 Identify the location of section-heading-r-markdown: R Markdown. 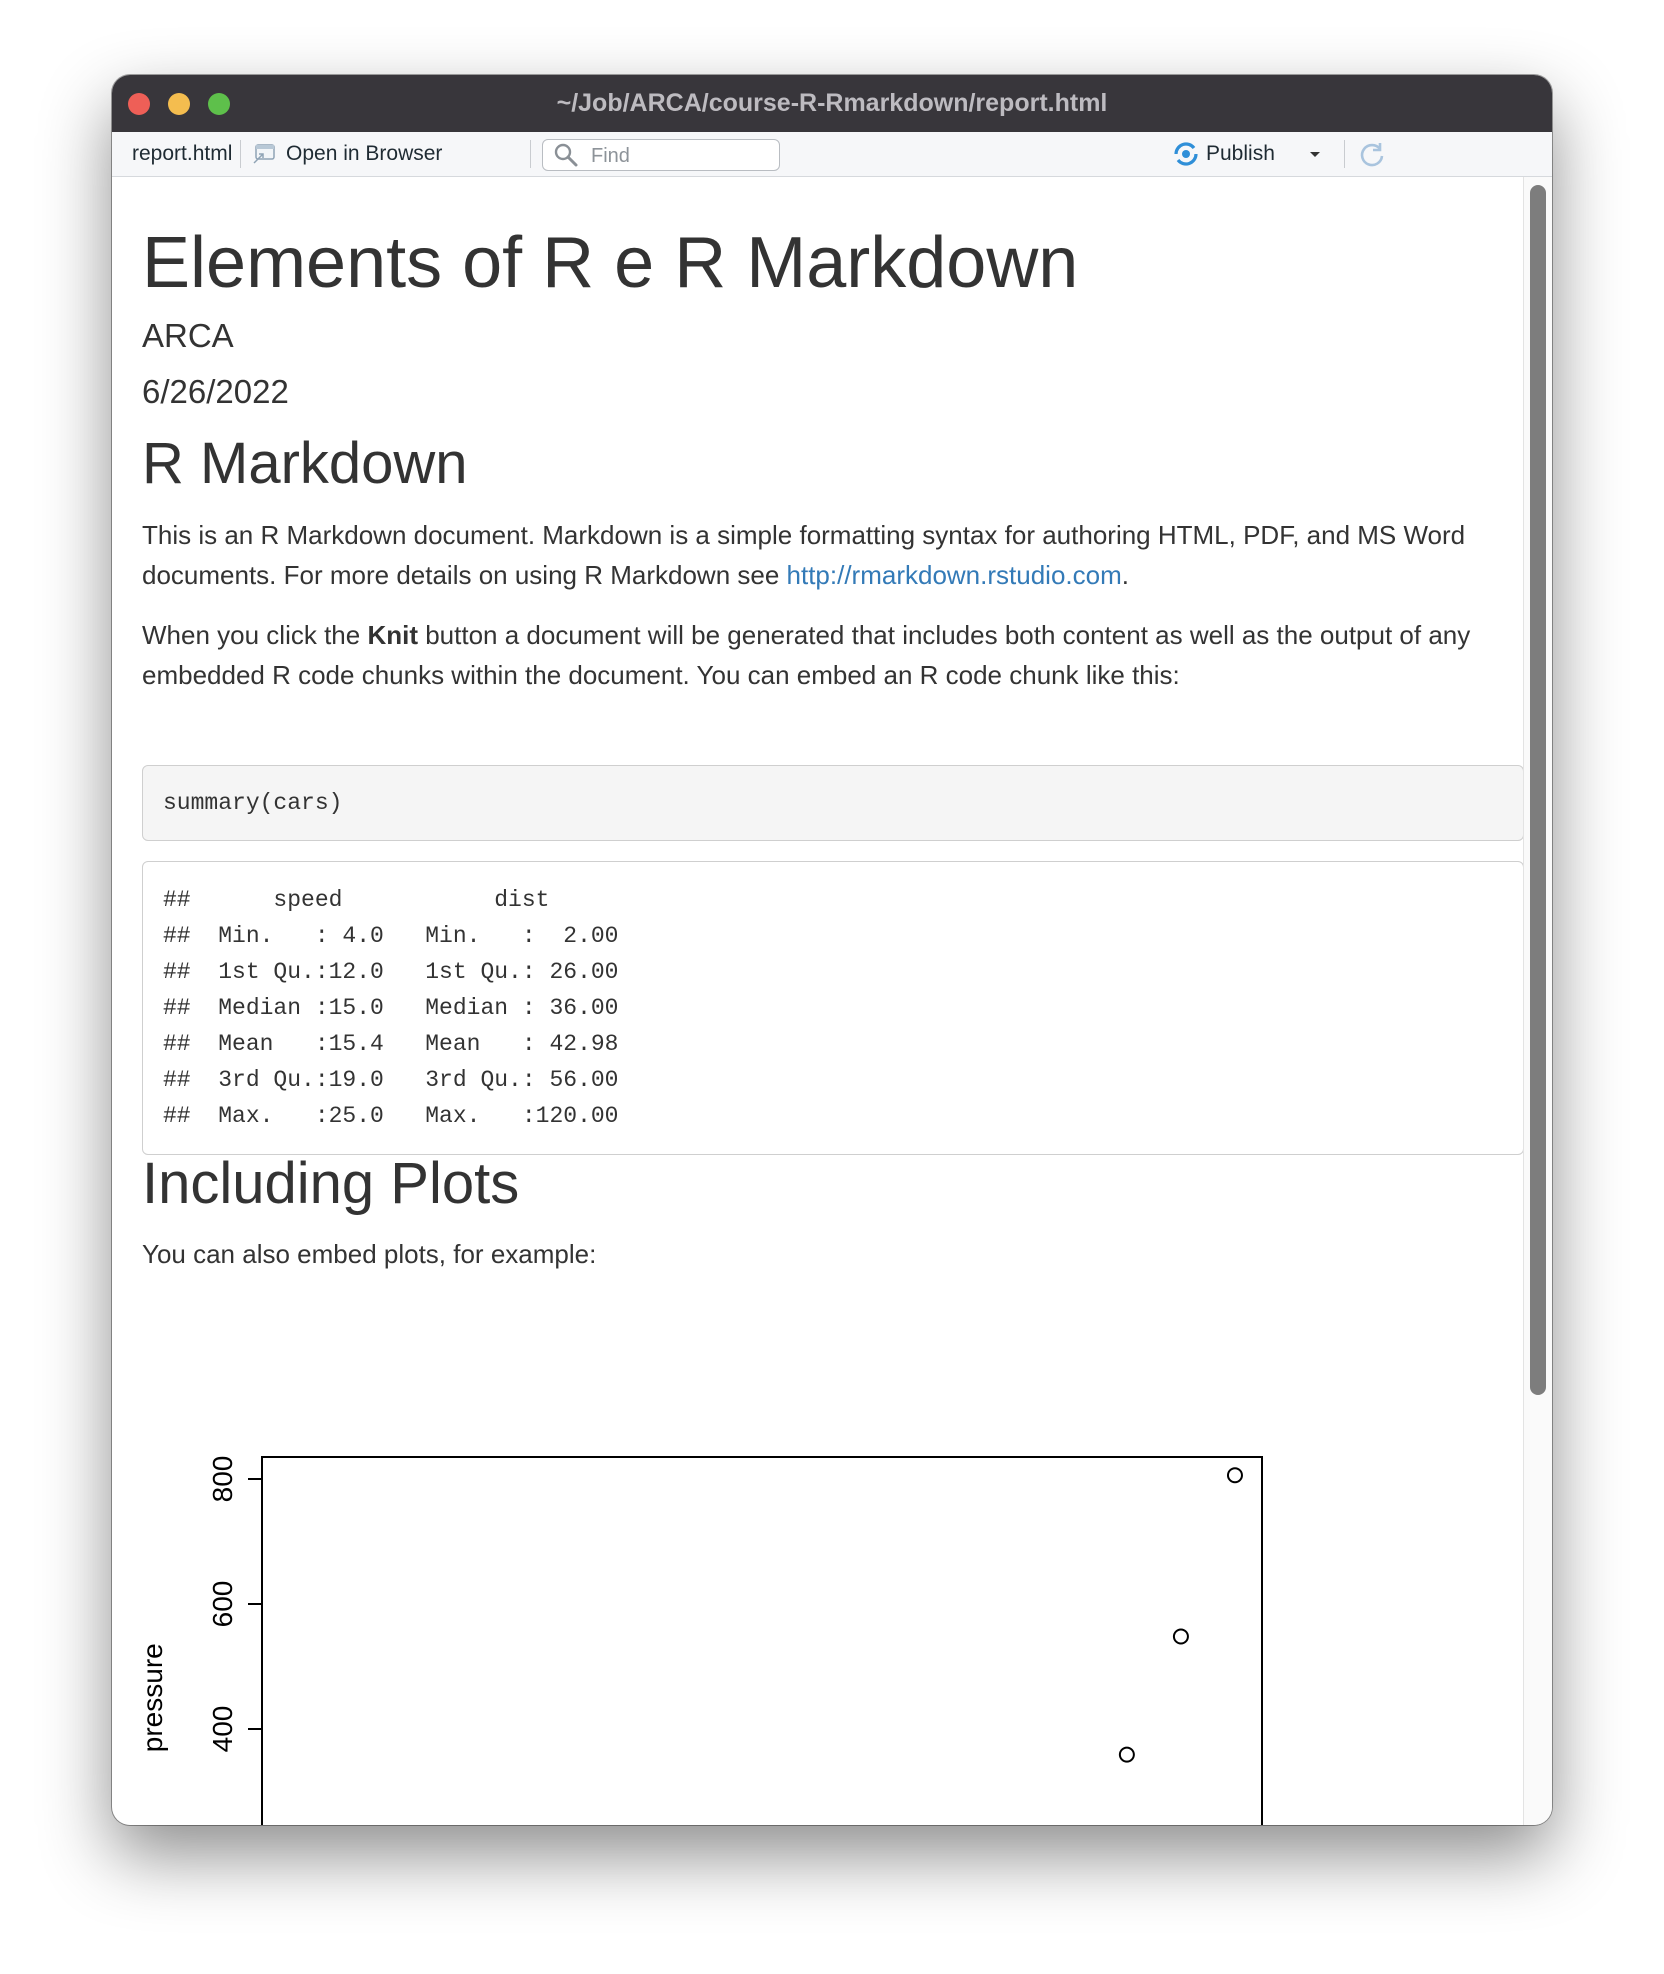
(305, 463).